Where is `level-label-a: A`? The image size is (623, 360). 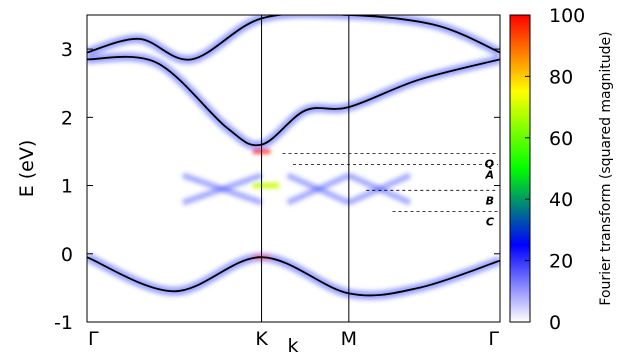
level-label-a: A is located at coordinates (489, 174).